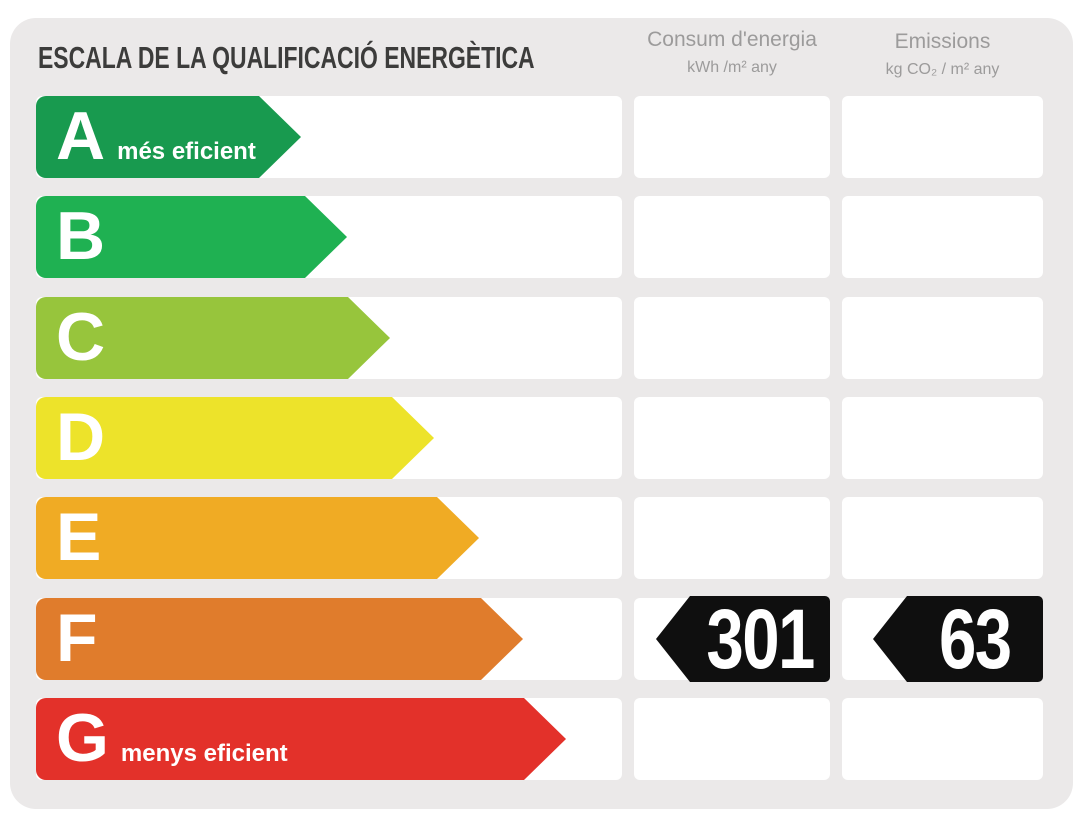  I want to click on arrow-tip-g, so click(545, 739).